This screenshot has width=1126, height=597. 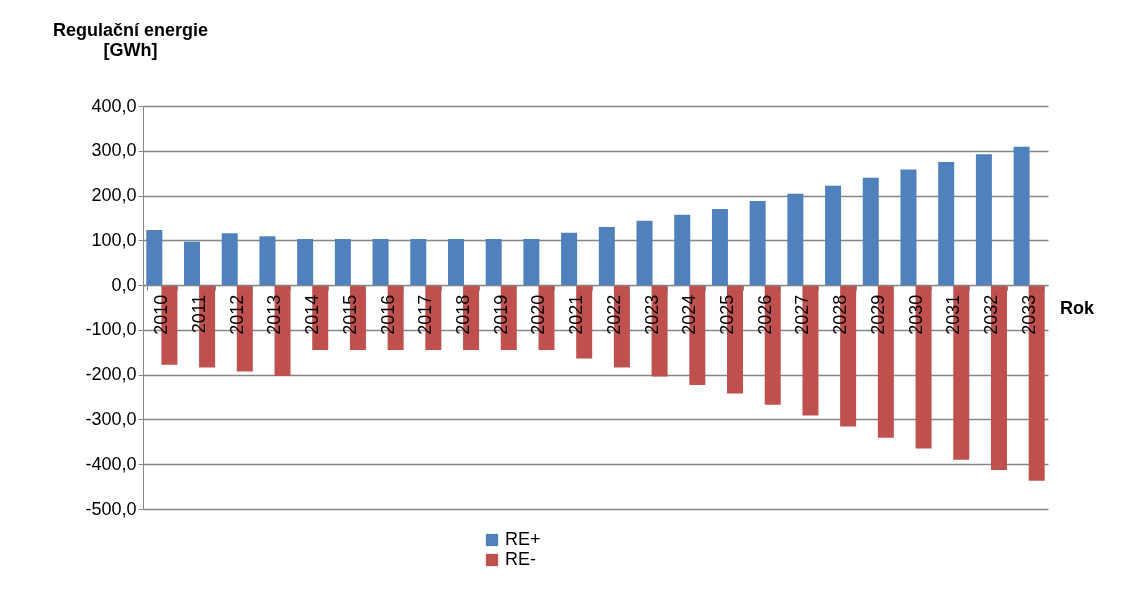 I want to click on y-tick-label: -400,0, so click(x=111, y=463).